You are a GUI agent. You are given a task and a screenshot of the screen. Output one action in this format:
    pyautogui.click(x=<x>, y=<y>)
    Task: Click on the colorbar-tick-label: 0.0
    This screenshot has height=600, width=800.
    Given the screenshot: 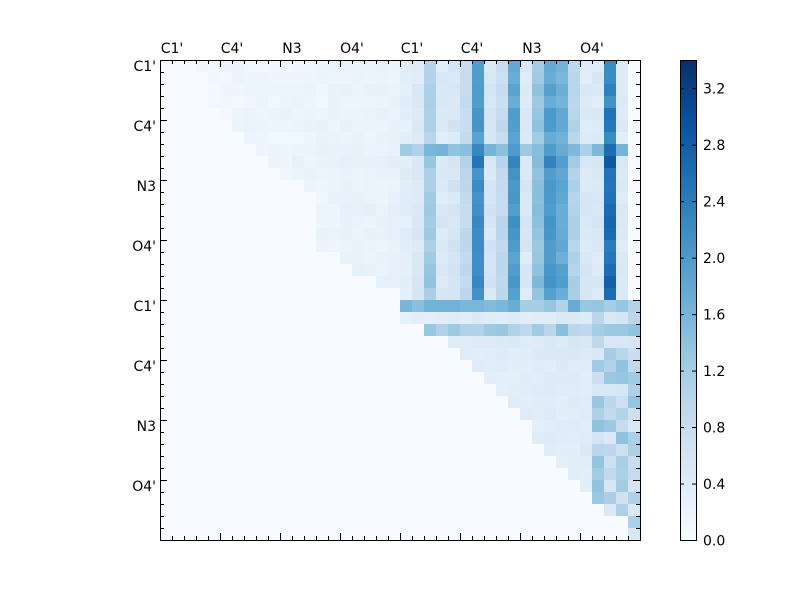 What is the action you would take?
    pyautogui.click(x=714, y=542)
    